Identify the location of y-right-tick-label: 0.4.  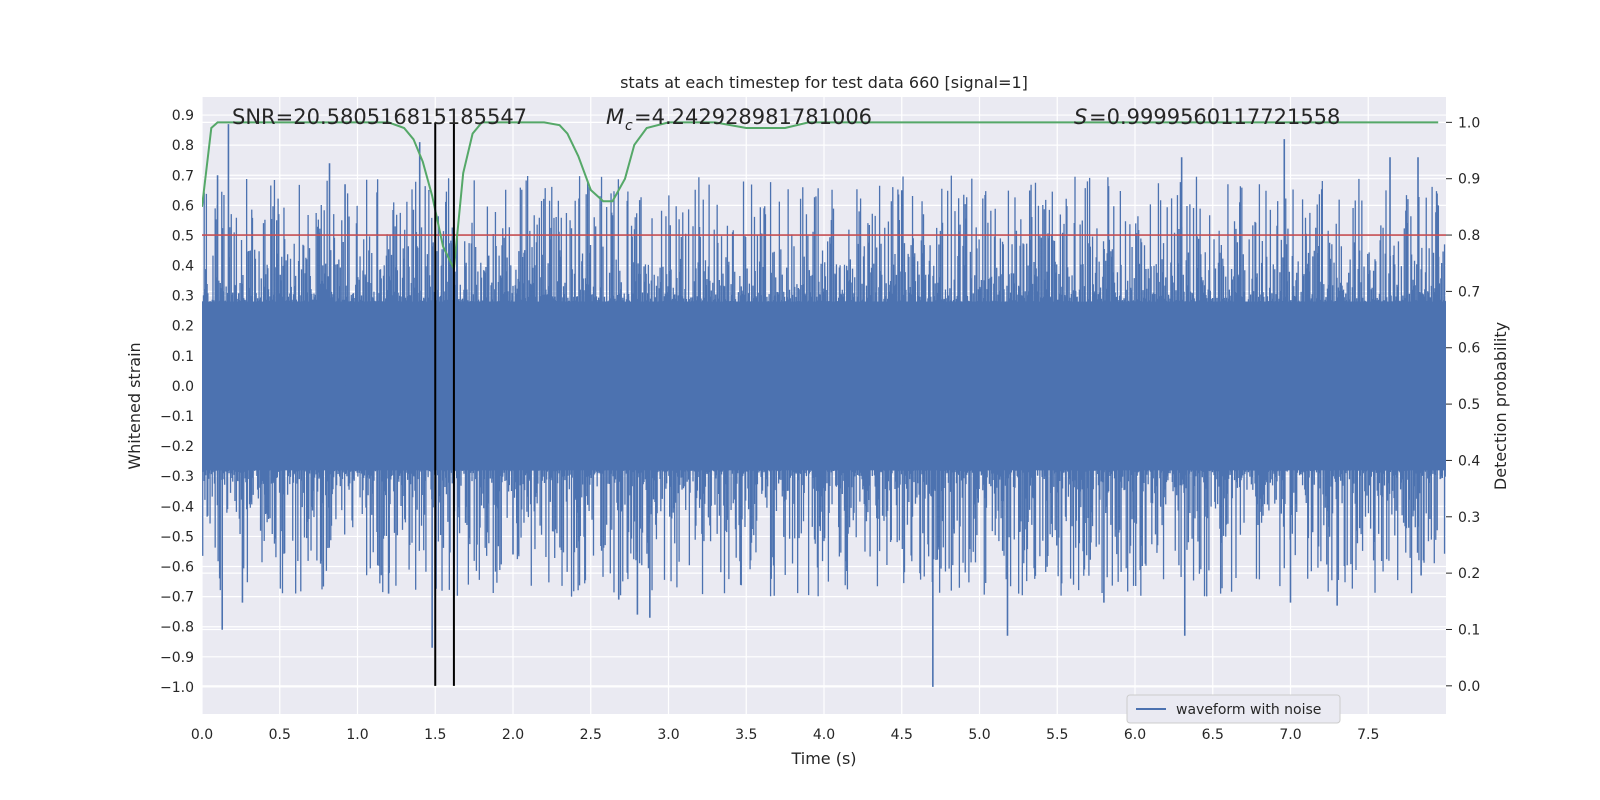
(1469, 461).